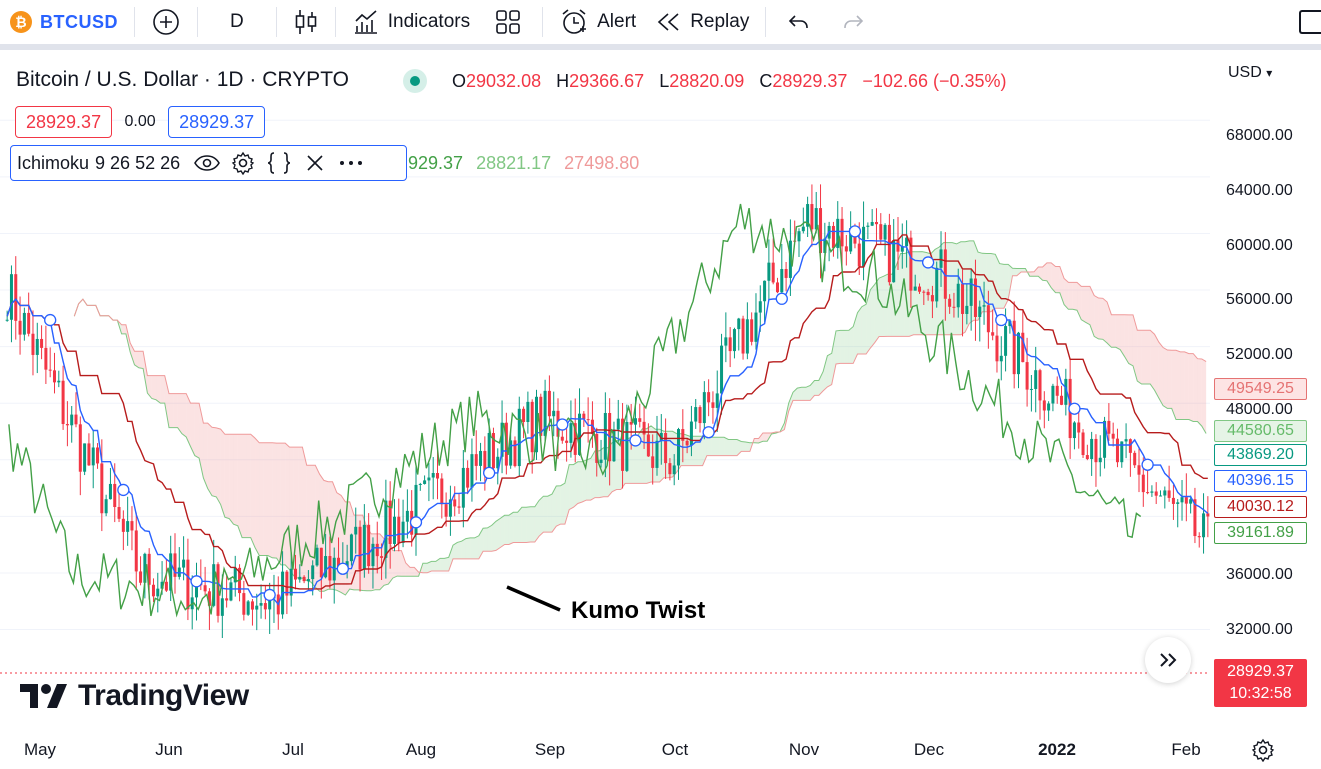 This screenshot has width=1321, height=769. I want to click on chart-type-button, so click(306, 22).